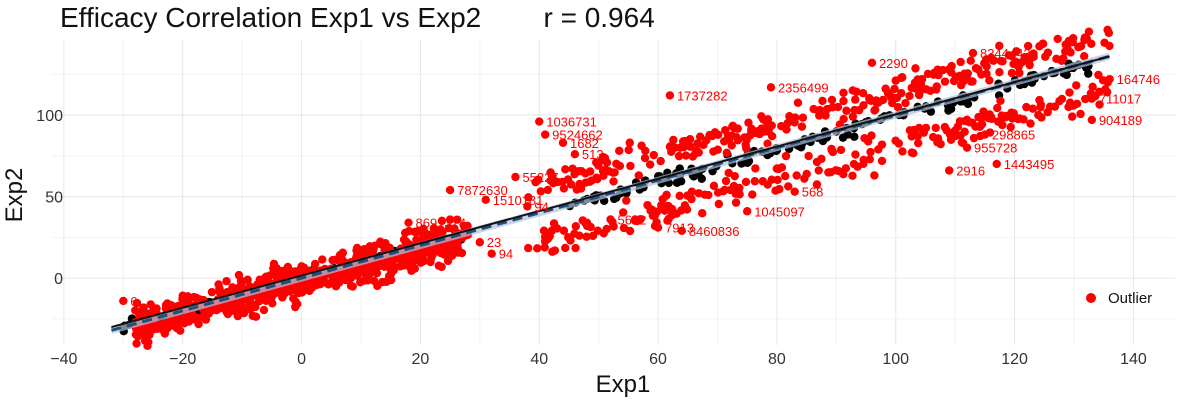 The image size is (1190, 400). Describe the element at coordinates (1005, 53) in the screenshot. I see `outlier-id-label: 8344443` at that location.